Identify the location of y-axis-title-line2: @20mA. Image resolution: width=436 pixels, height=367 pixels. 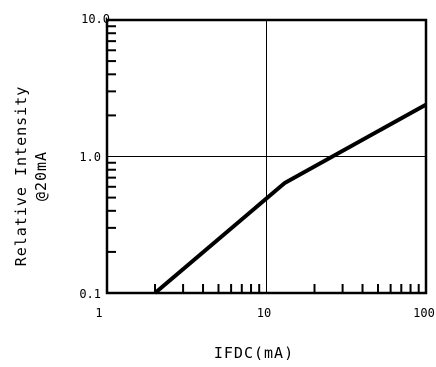
(41, 176).